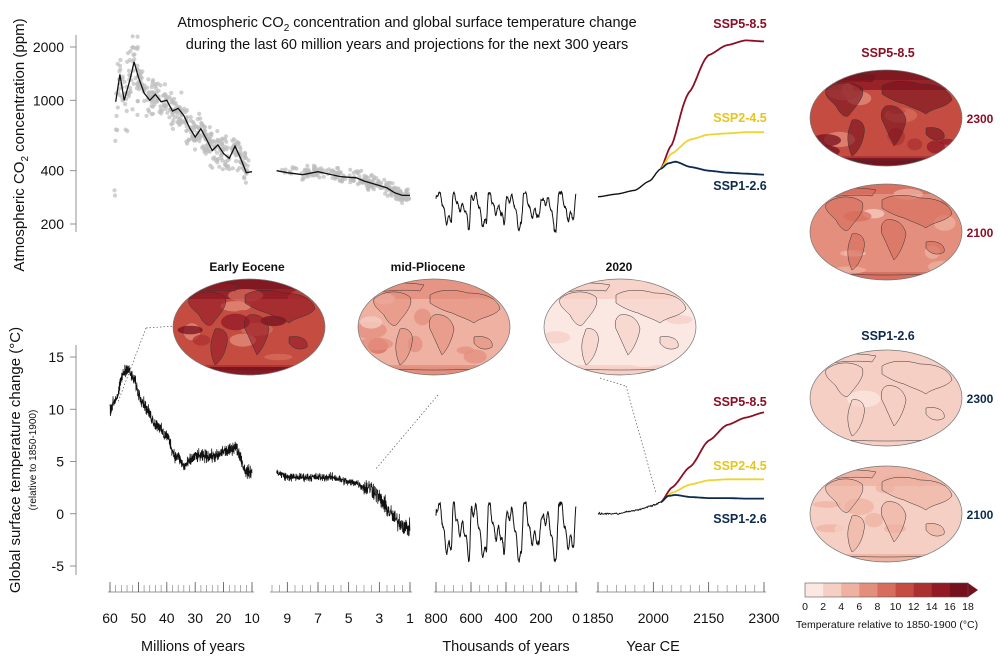 This screenshot has height=661, width=1000. Describe the element at coordinates (968, 607) in the screenshot. I see `colorbar-tick-label: 18` at that location.